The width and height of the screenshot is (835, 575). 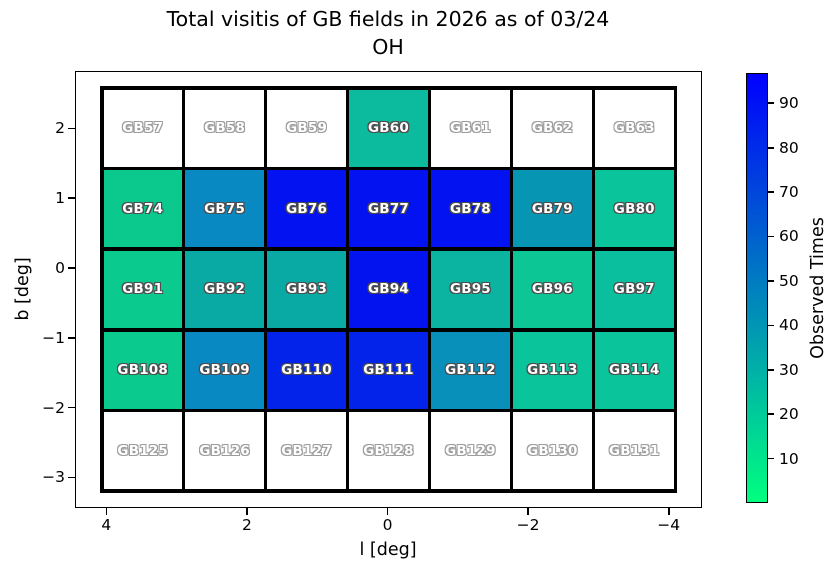 I want to click on cell-label: GB63, so click(x=634, y=128).